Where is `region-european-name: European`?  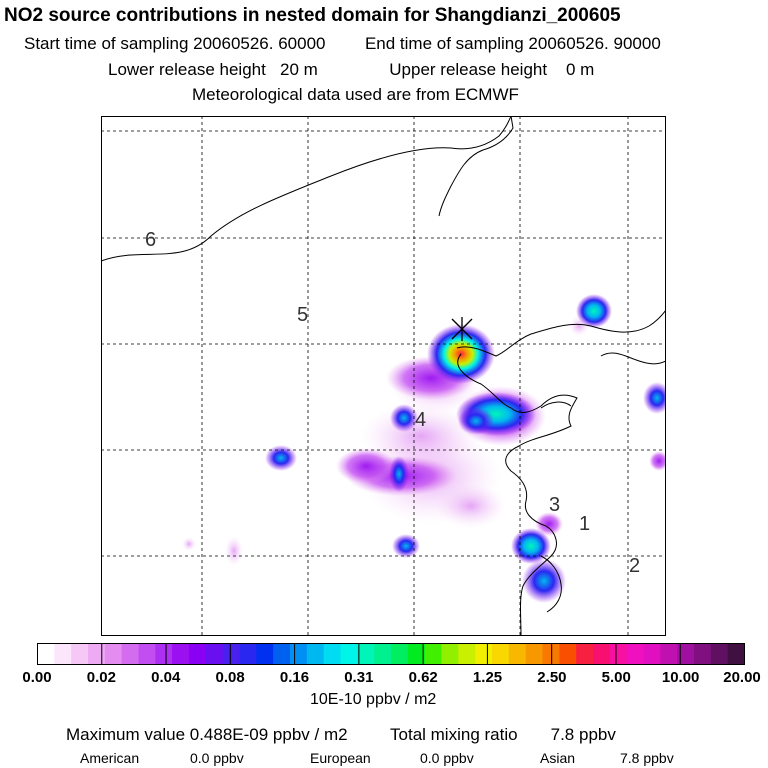 region-european-name: European is located at coordinates (340, 758).